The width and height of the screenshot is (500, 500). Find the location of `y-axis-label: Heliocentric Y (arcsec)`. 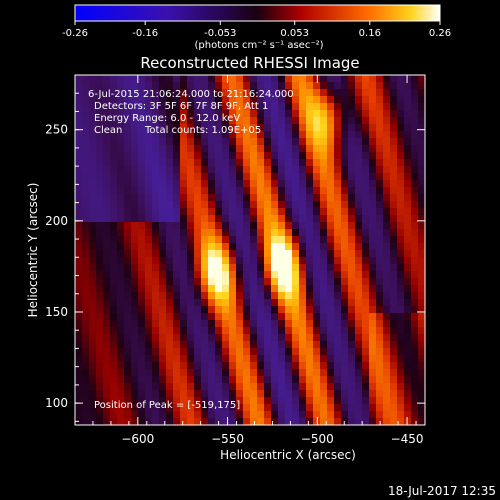

y-axis-label: Heliocentric Y (arcsec) is located at coordinates (33, 250).